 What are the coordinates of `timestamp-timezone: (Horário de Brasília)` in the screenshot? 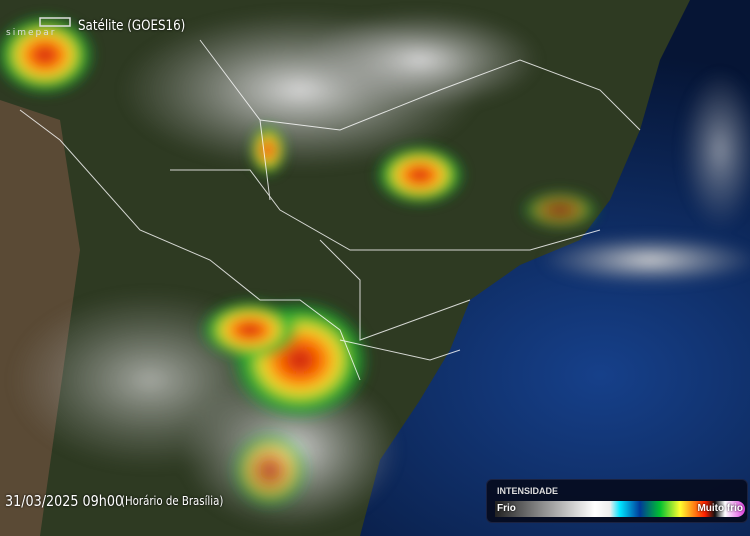 It's located at (172, 501).